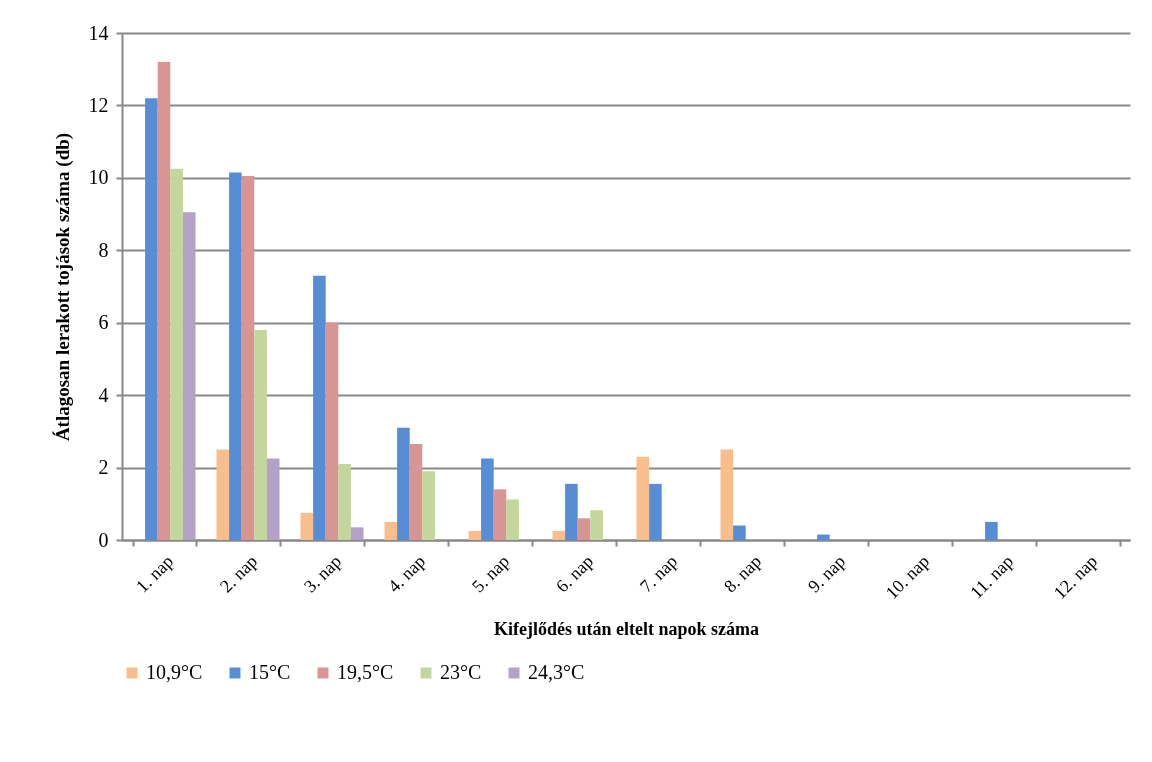  What do you see at coordinates (154, 574) in the screenshot?
I see `x-tick-label: 1. nap` at bounding box center [154, 574].